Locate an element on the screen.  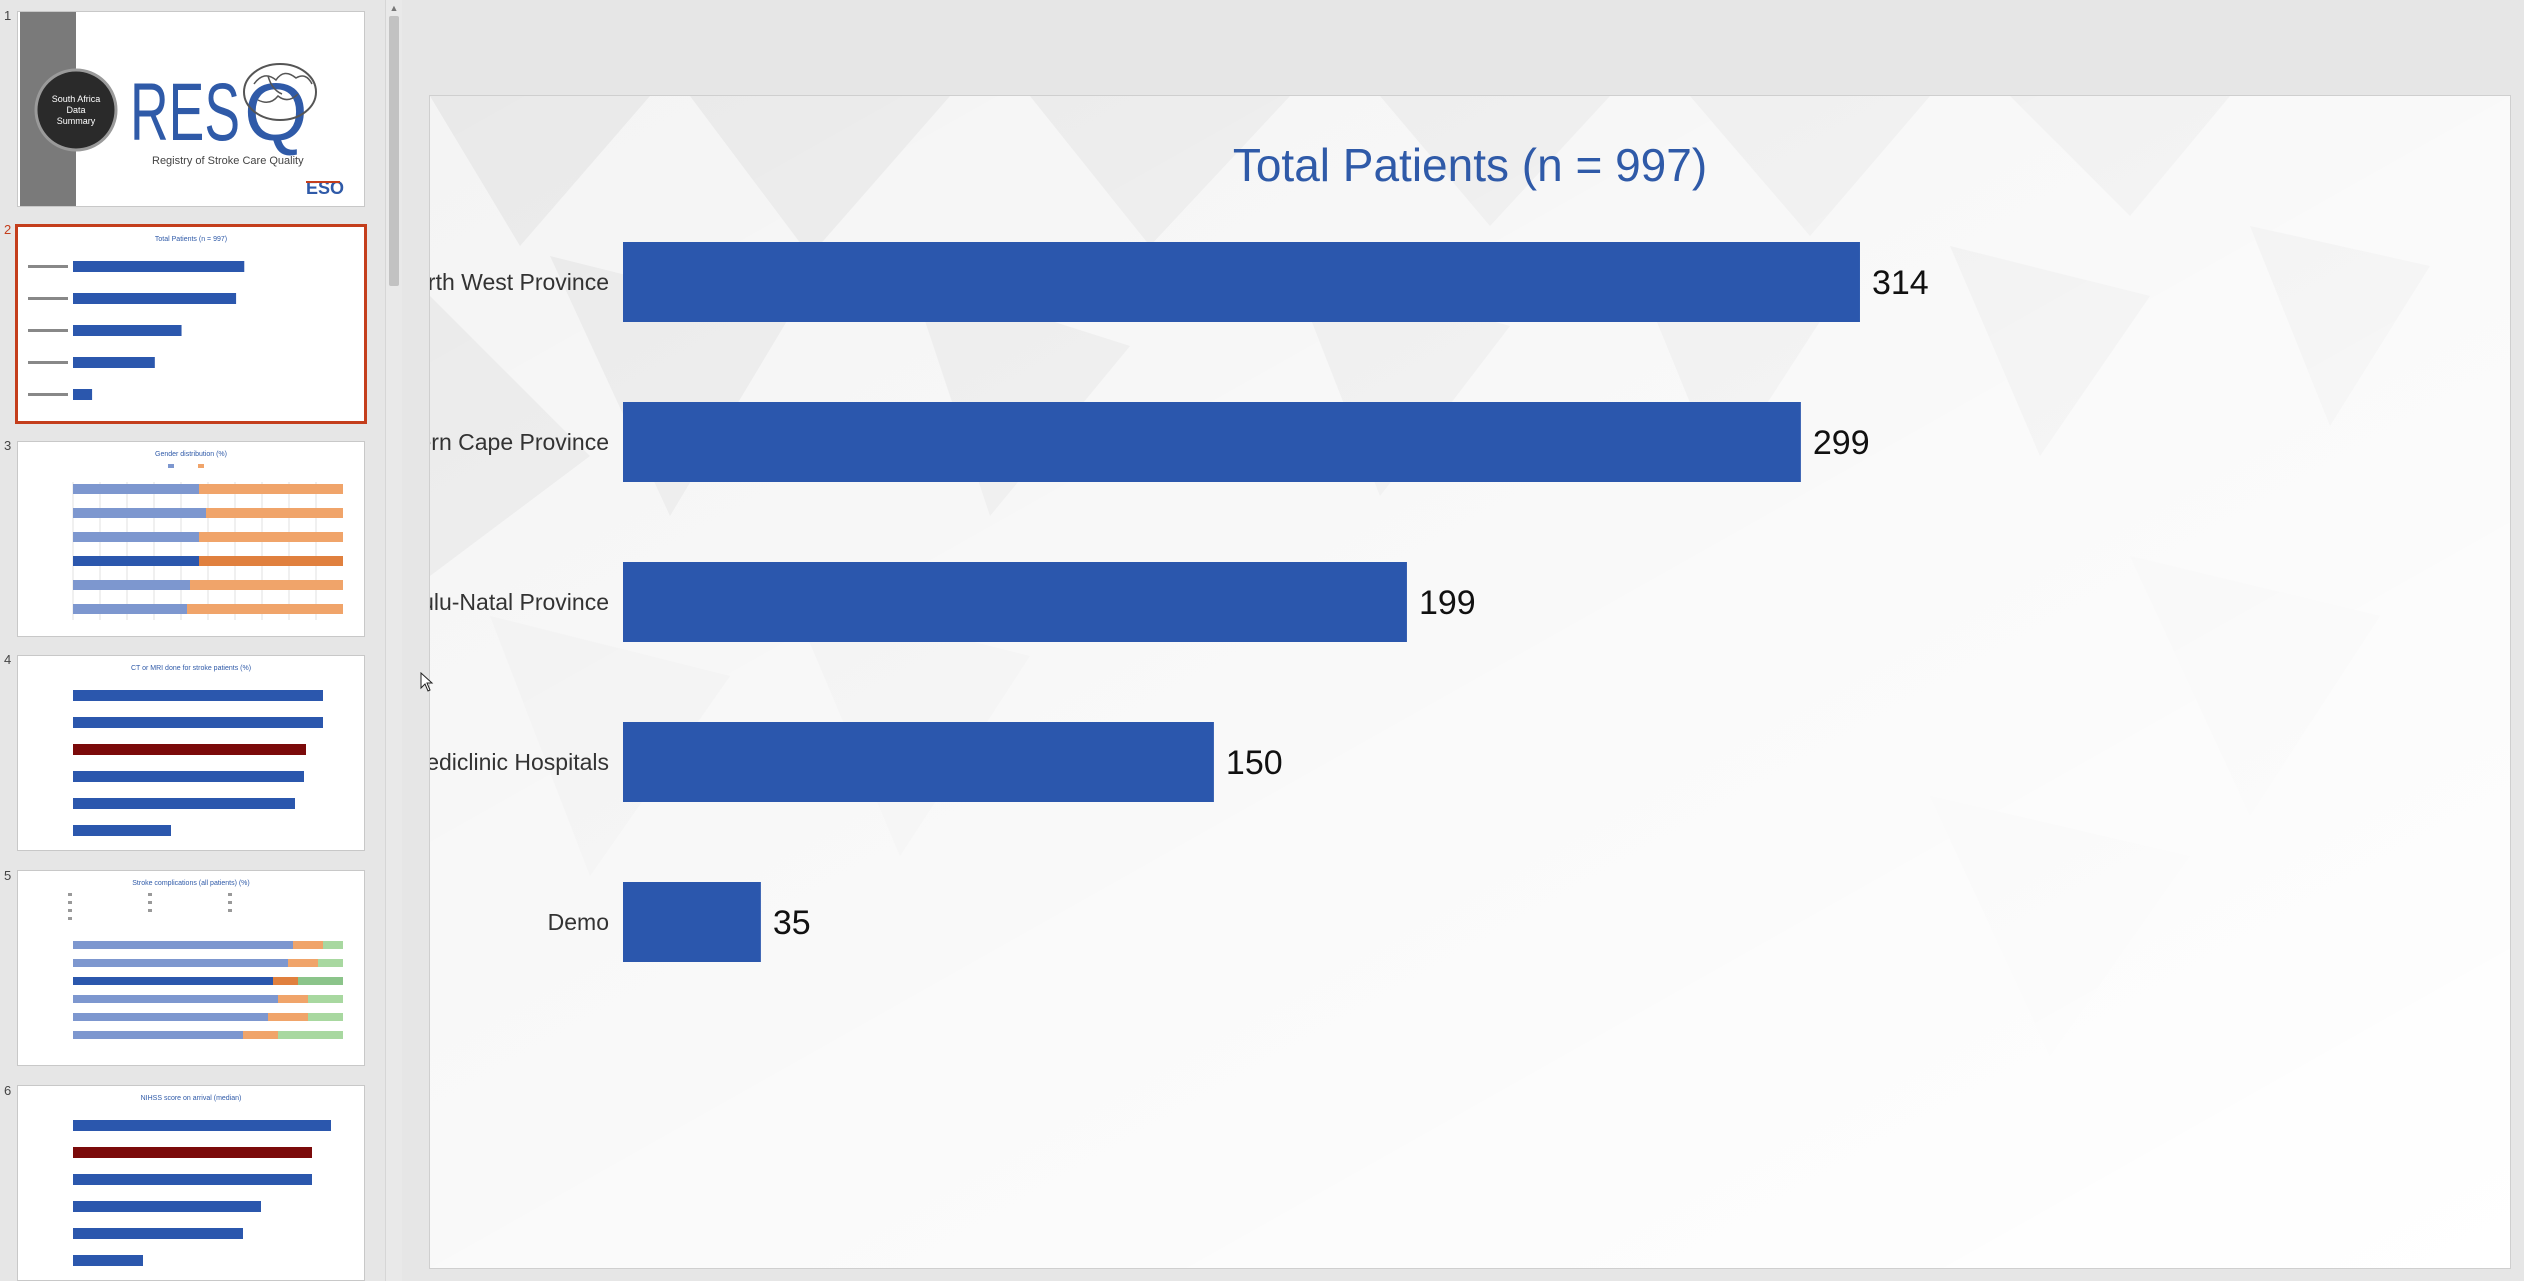
slide-thumbnail-5: Stroke complications (all patients) (%) is located at coordinates (191, 968).